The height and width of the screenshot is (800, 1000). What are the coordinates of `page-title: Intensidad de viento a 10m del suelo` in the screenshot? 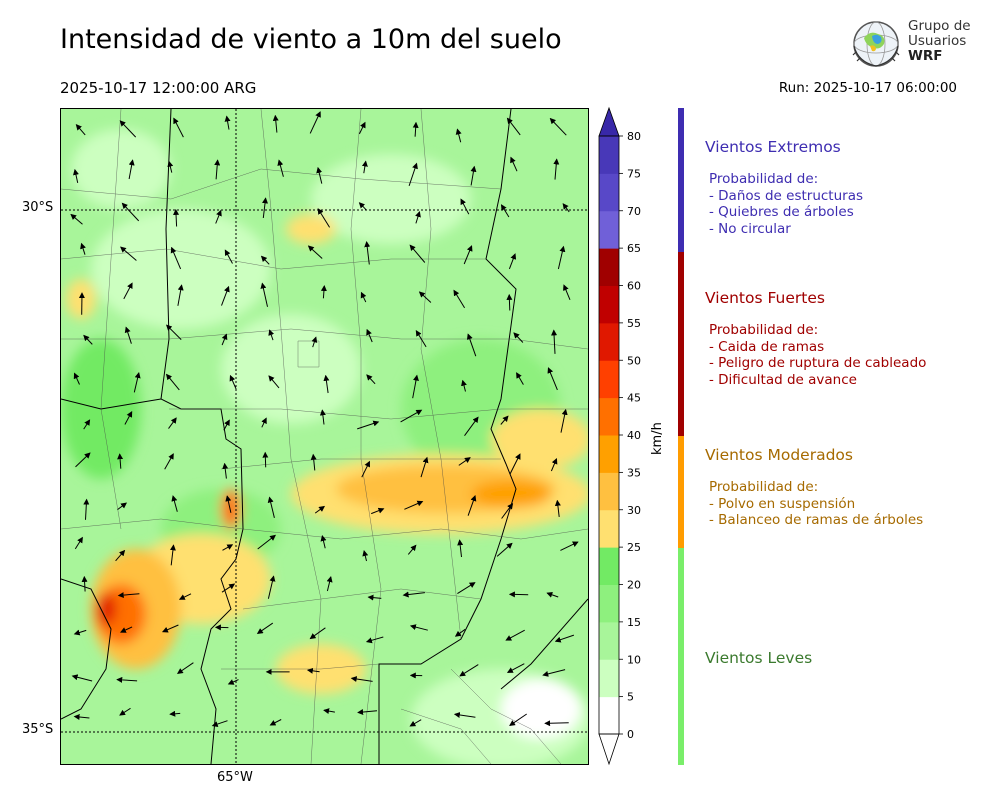 It's located at (311, 39).